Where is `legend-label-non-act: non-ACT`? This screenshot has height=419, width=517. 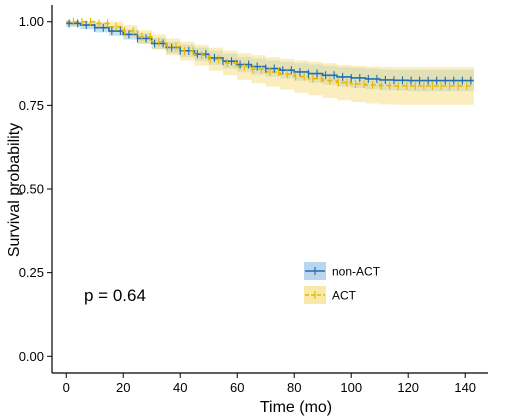 legend-label-non-act: non-ACT is located at coordinates (356, 272).